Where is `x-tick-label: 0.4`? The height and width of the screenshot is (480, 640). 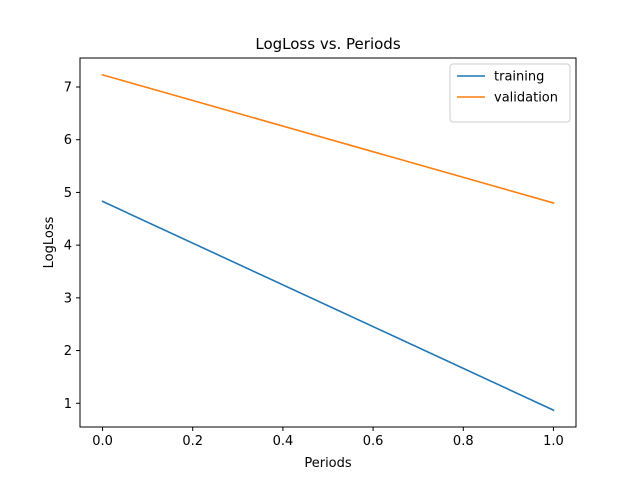
x-tick-label: 0.4 is located at coordinates (283, 441).